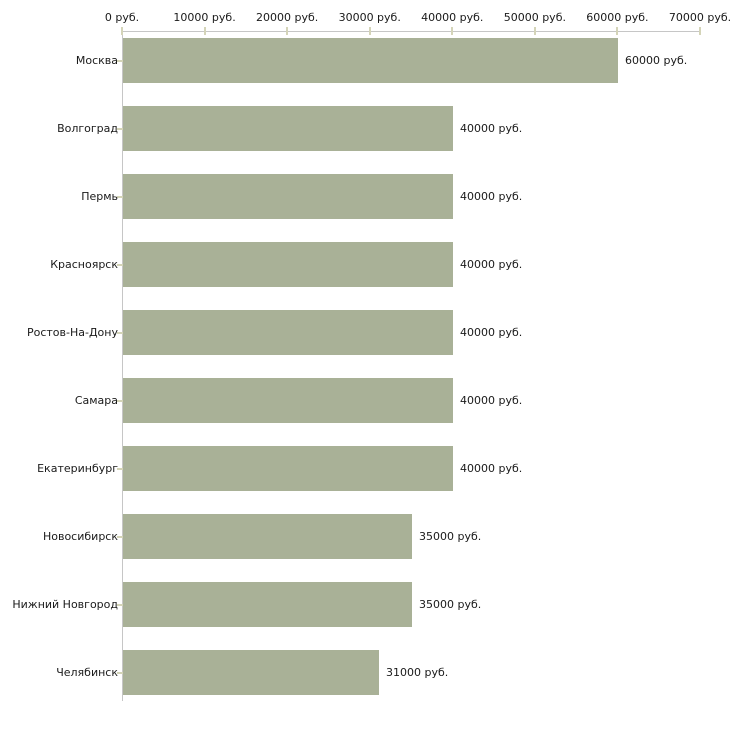 The height and width of the screenshot is (730, 730). Describe the element at coordinates (99, 196) in the screenshot. I see `category-label: Пермь` at that location.